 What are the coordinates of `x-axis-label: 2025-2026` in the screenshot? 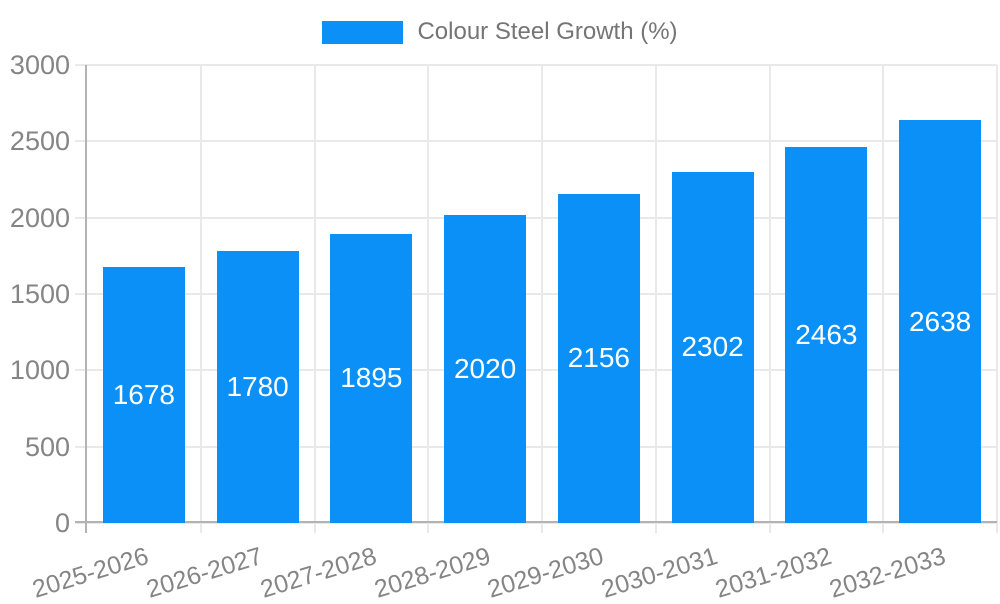 It's located at (91, 573).